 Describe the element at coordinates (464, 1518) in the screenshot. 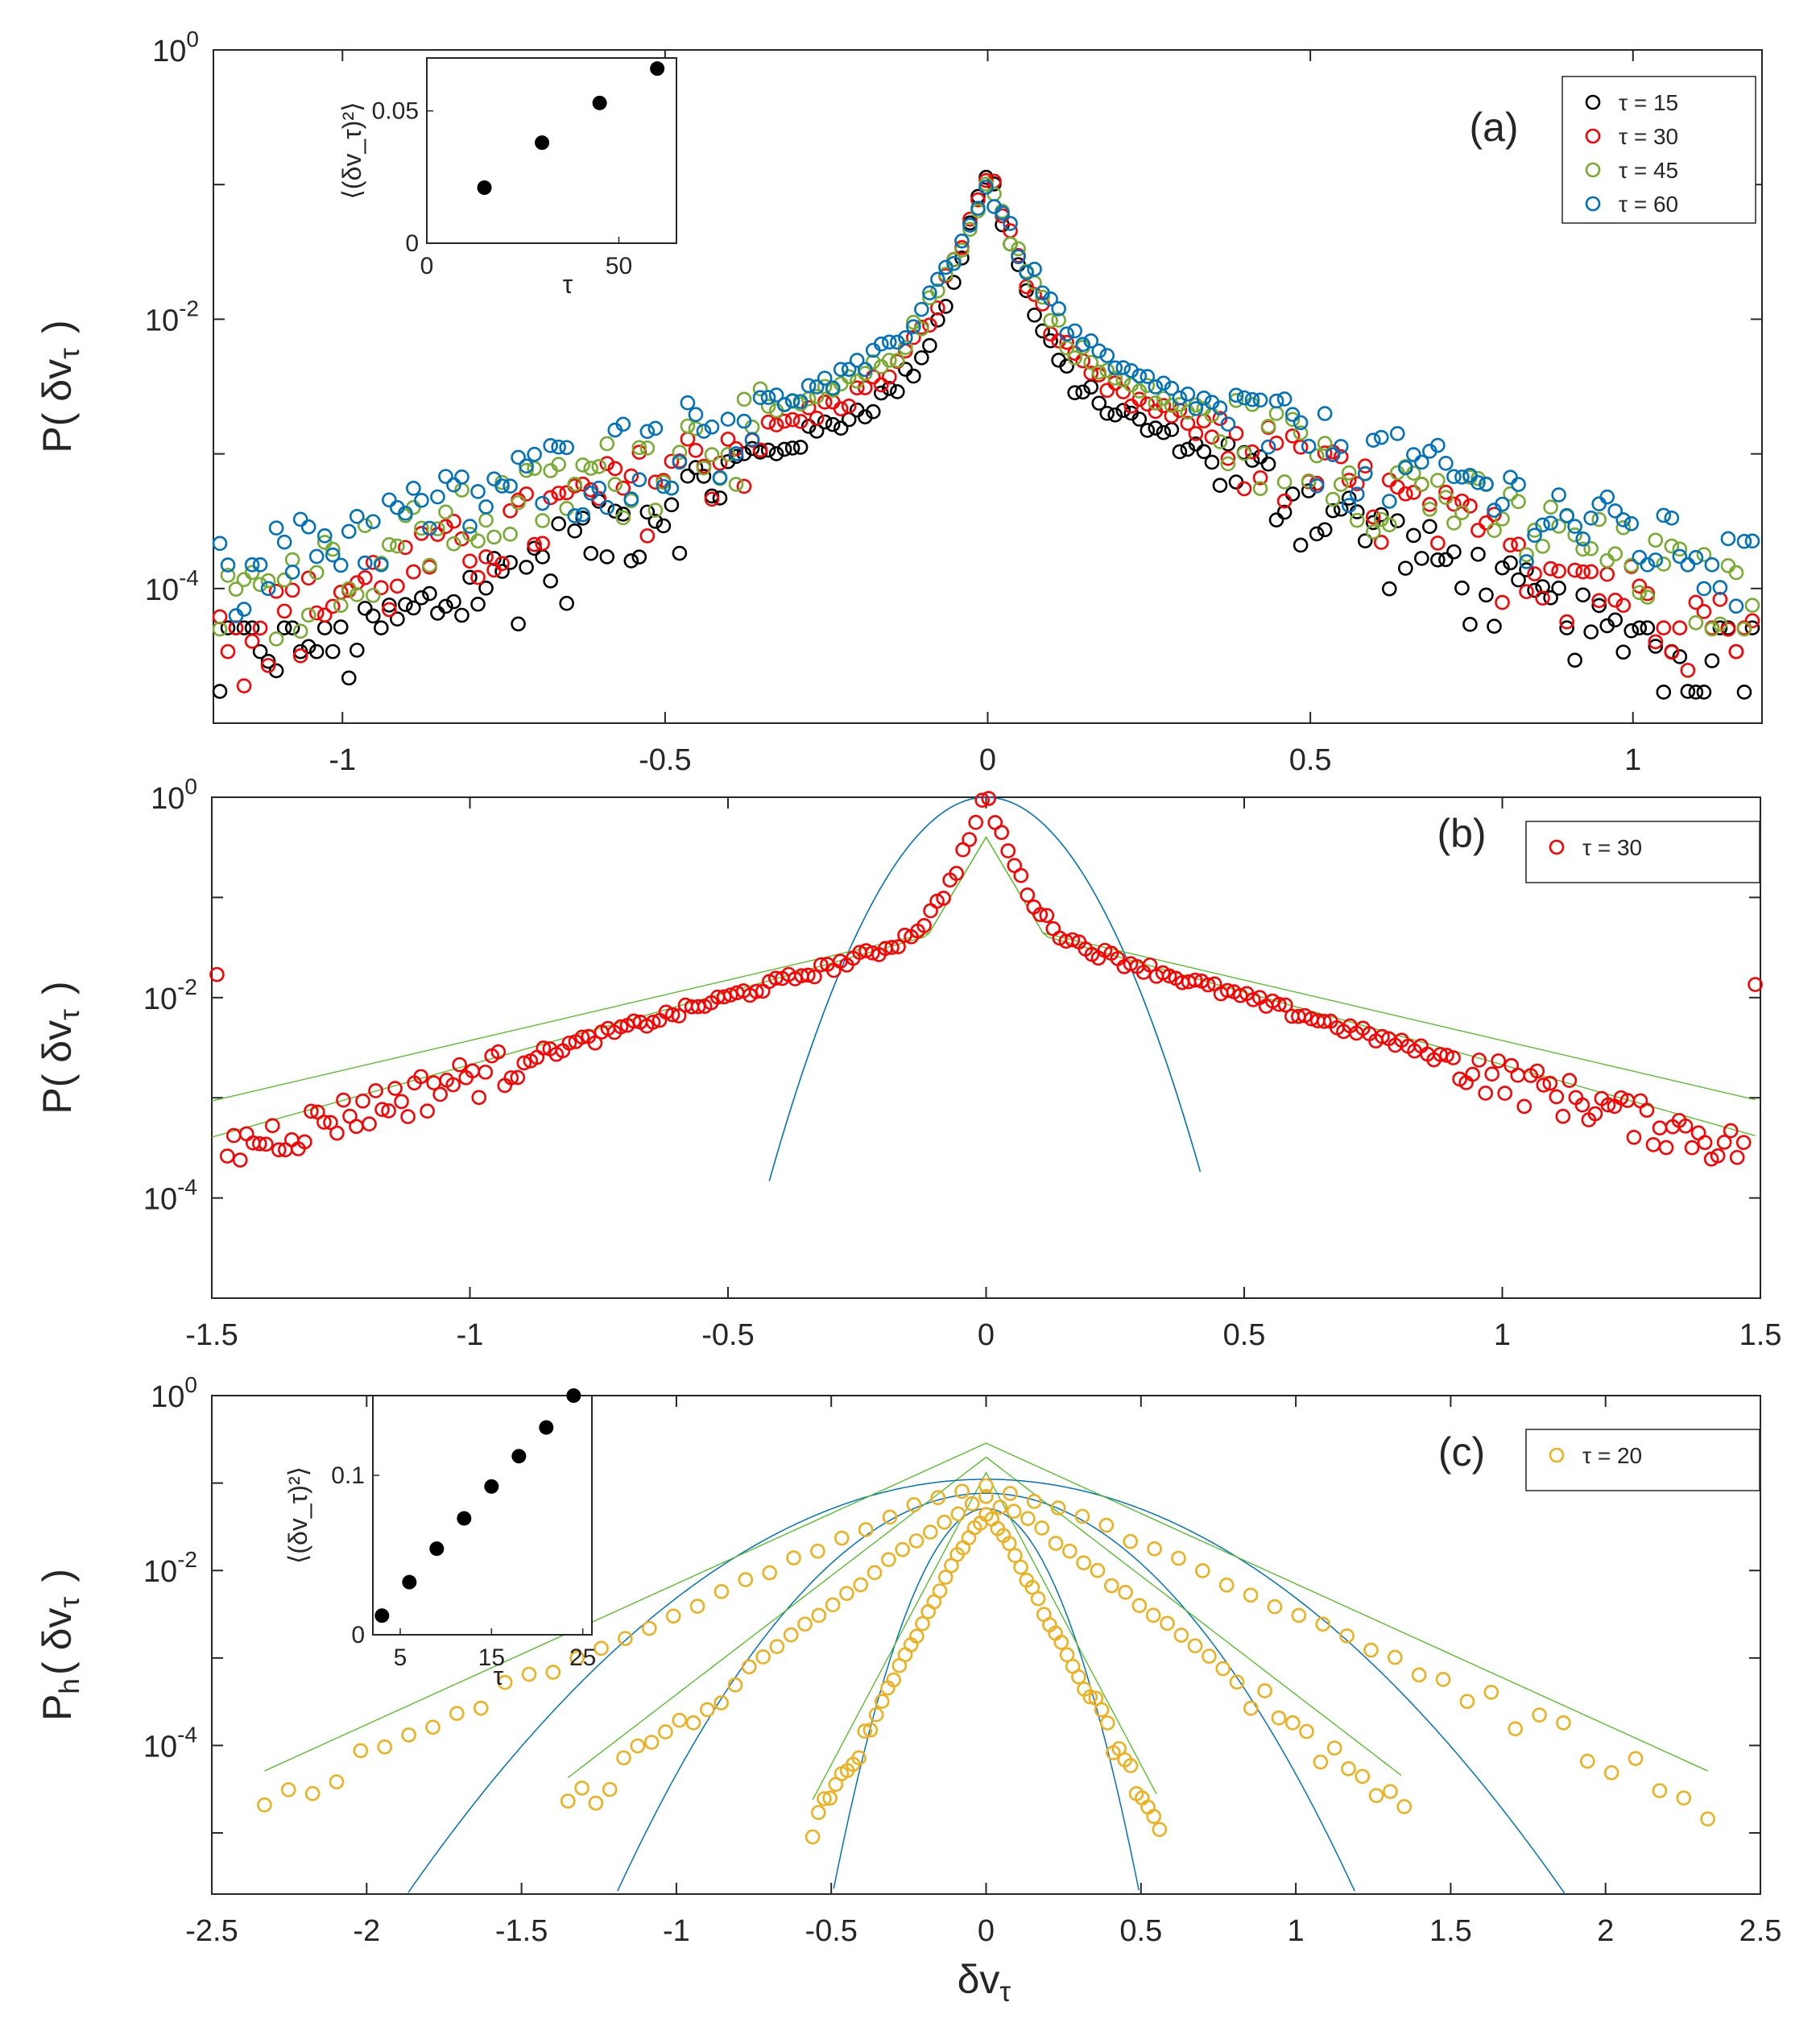

I see `inset-data-point` at that location.